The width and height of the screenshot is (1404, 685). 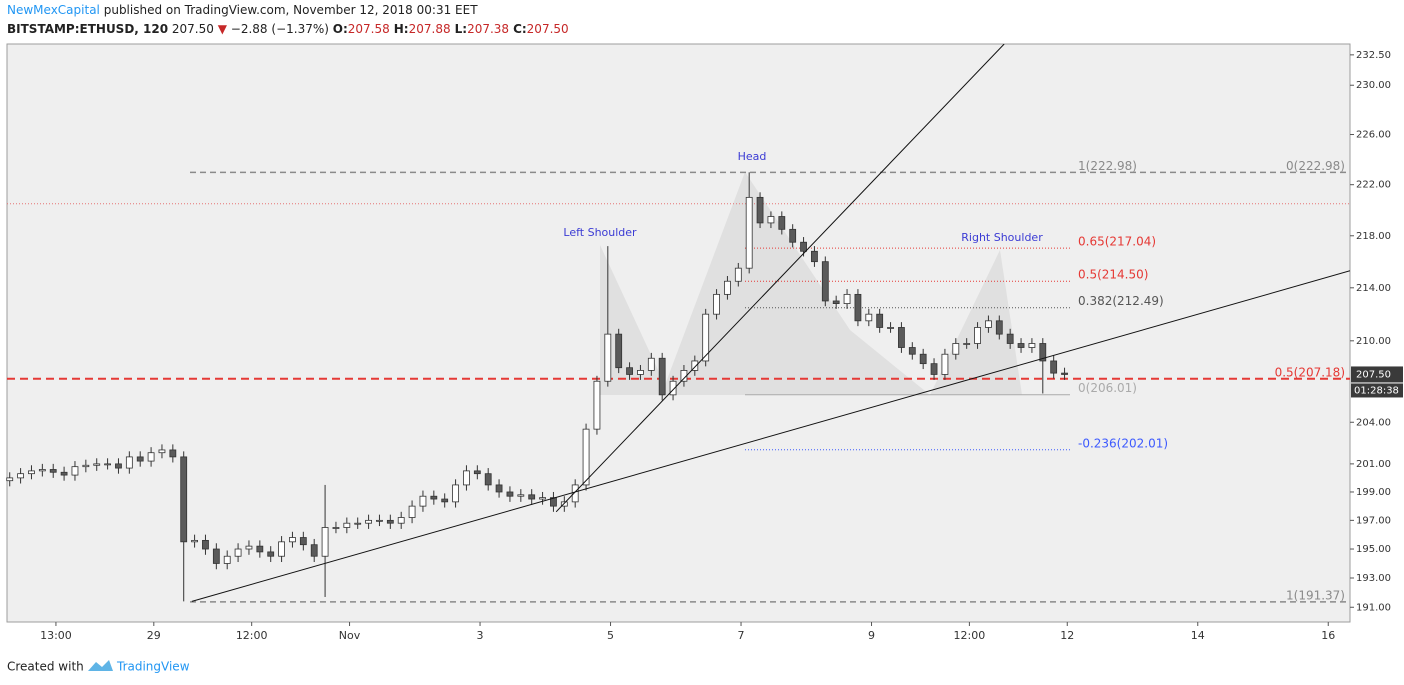 I want to click on x-tick-label: 9, so click(x=871, y=635).